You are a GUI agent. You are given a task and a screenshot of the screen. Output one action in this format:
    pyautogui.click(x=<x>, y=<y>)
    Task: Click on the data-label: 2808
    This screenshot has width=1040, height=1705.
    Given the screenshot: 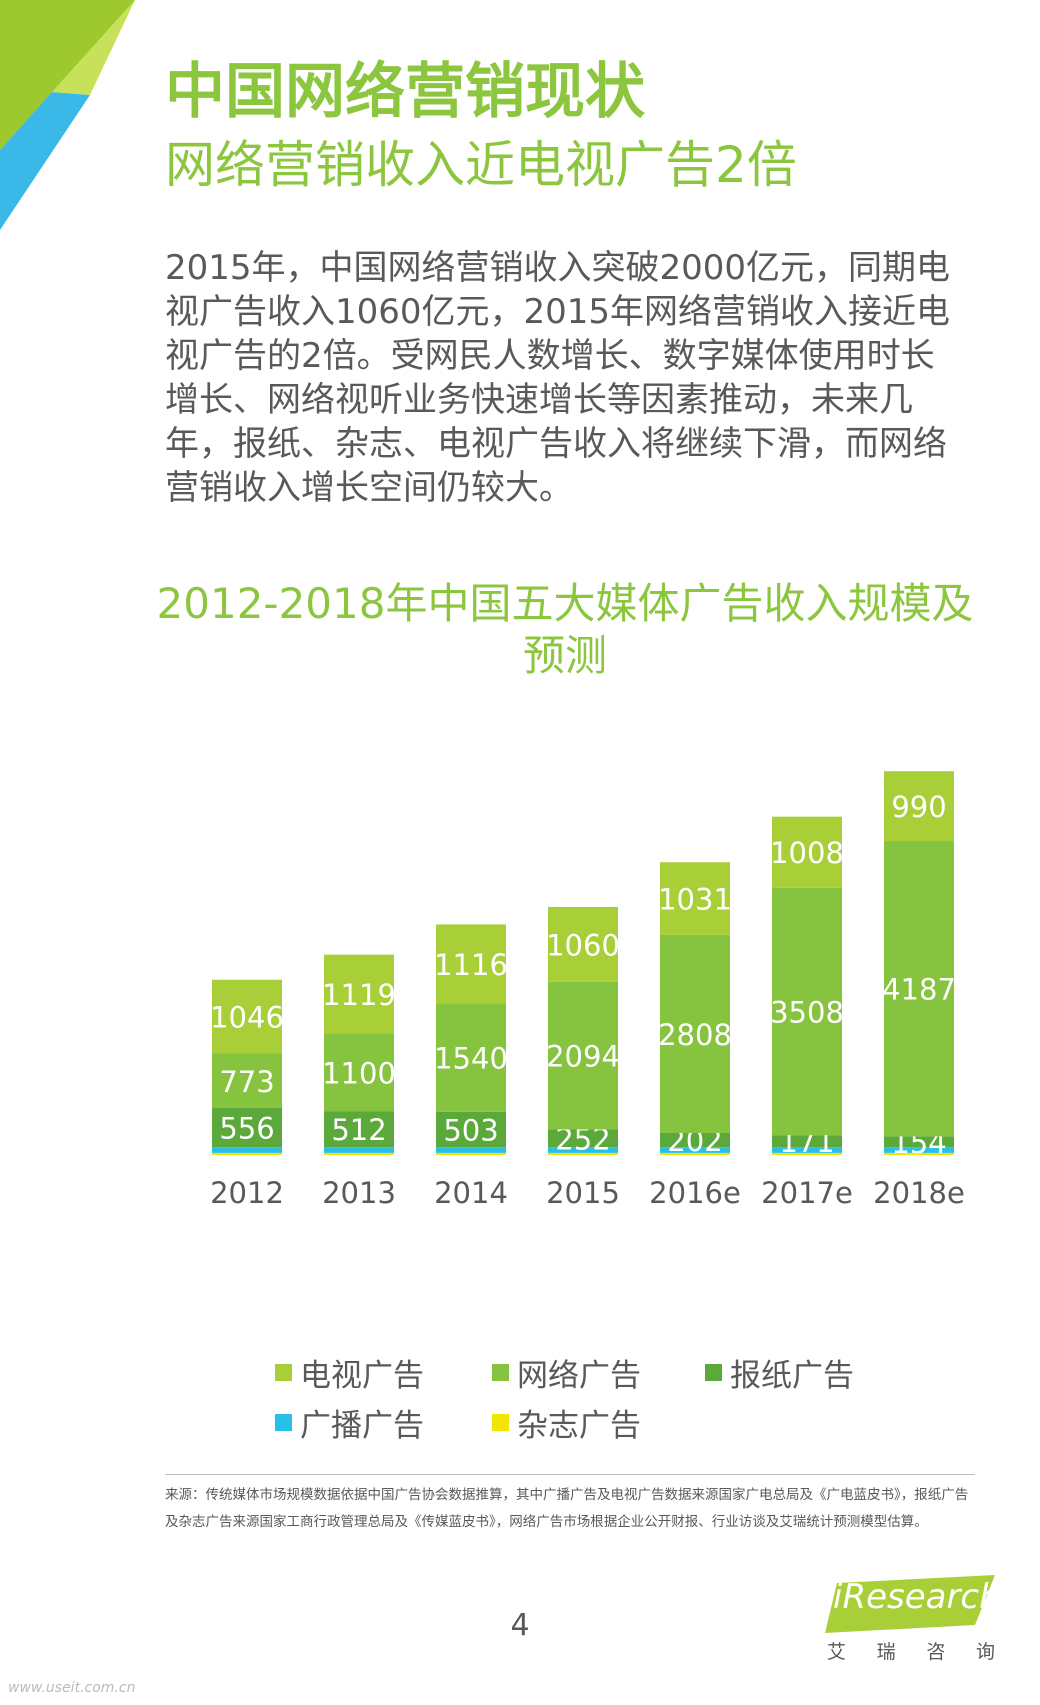 What is the action you would take?
    pyautogui.click(x=695, y=1035)
    